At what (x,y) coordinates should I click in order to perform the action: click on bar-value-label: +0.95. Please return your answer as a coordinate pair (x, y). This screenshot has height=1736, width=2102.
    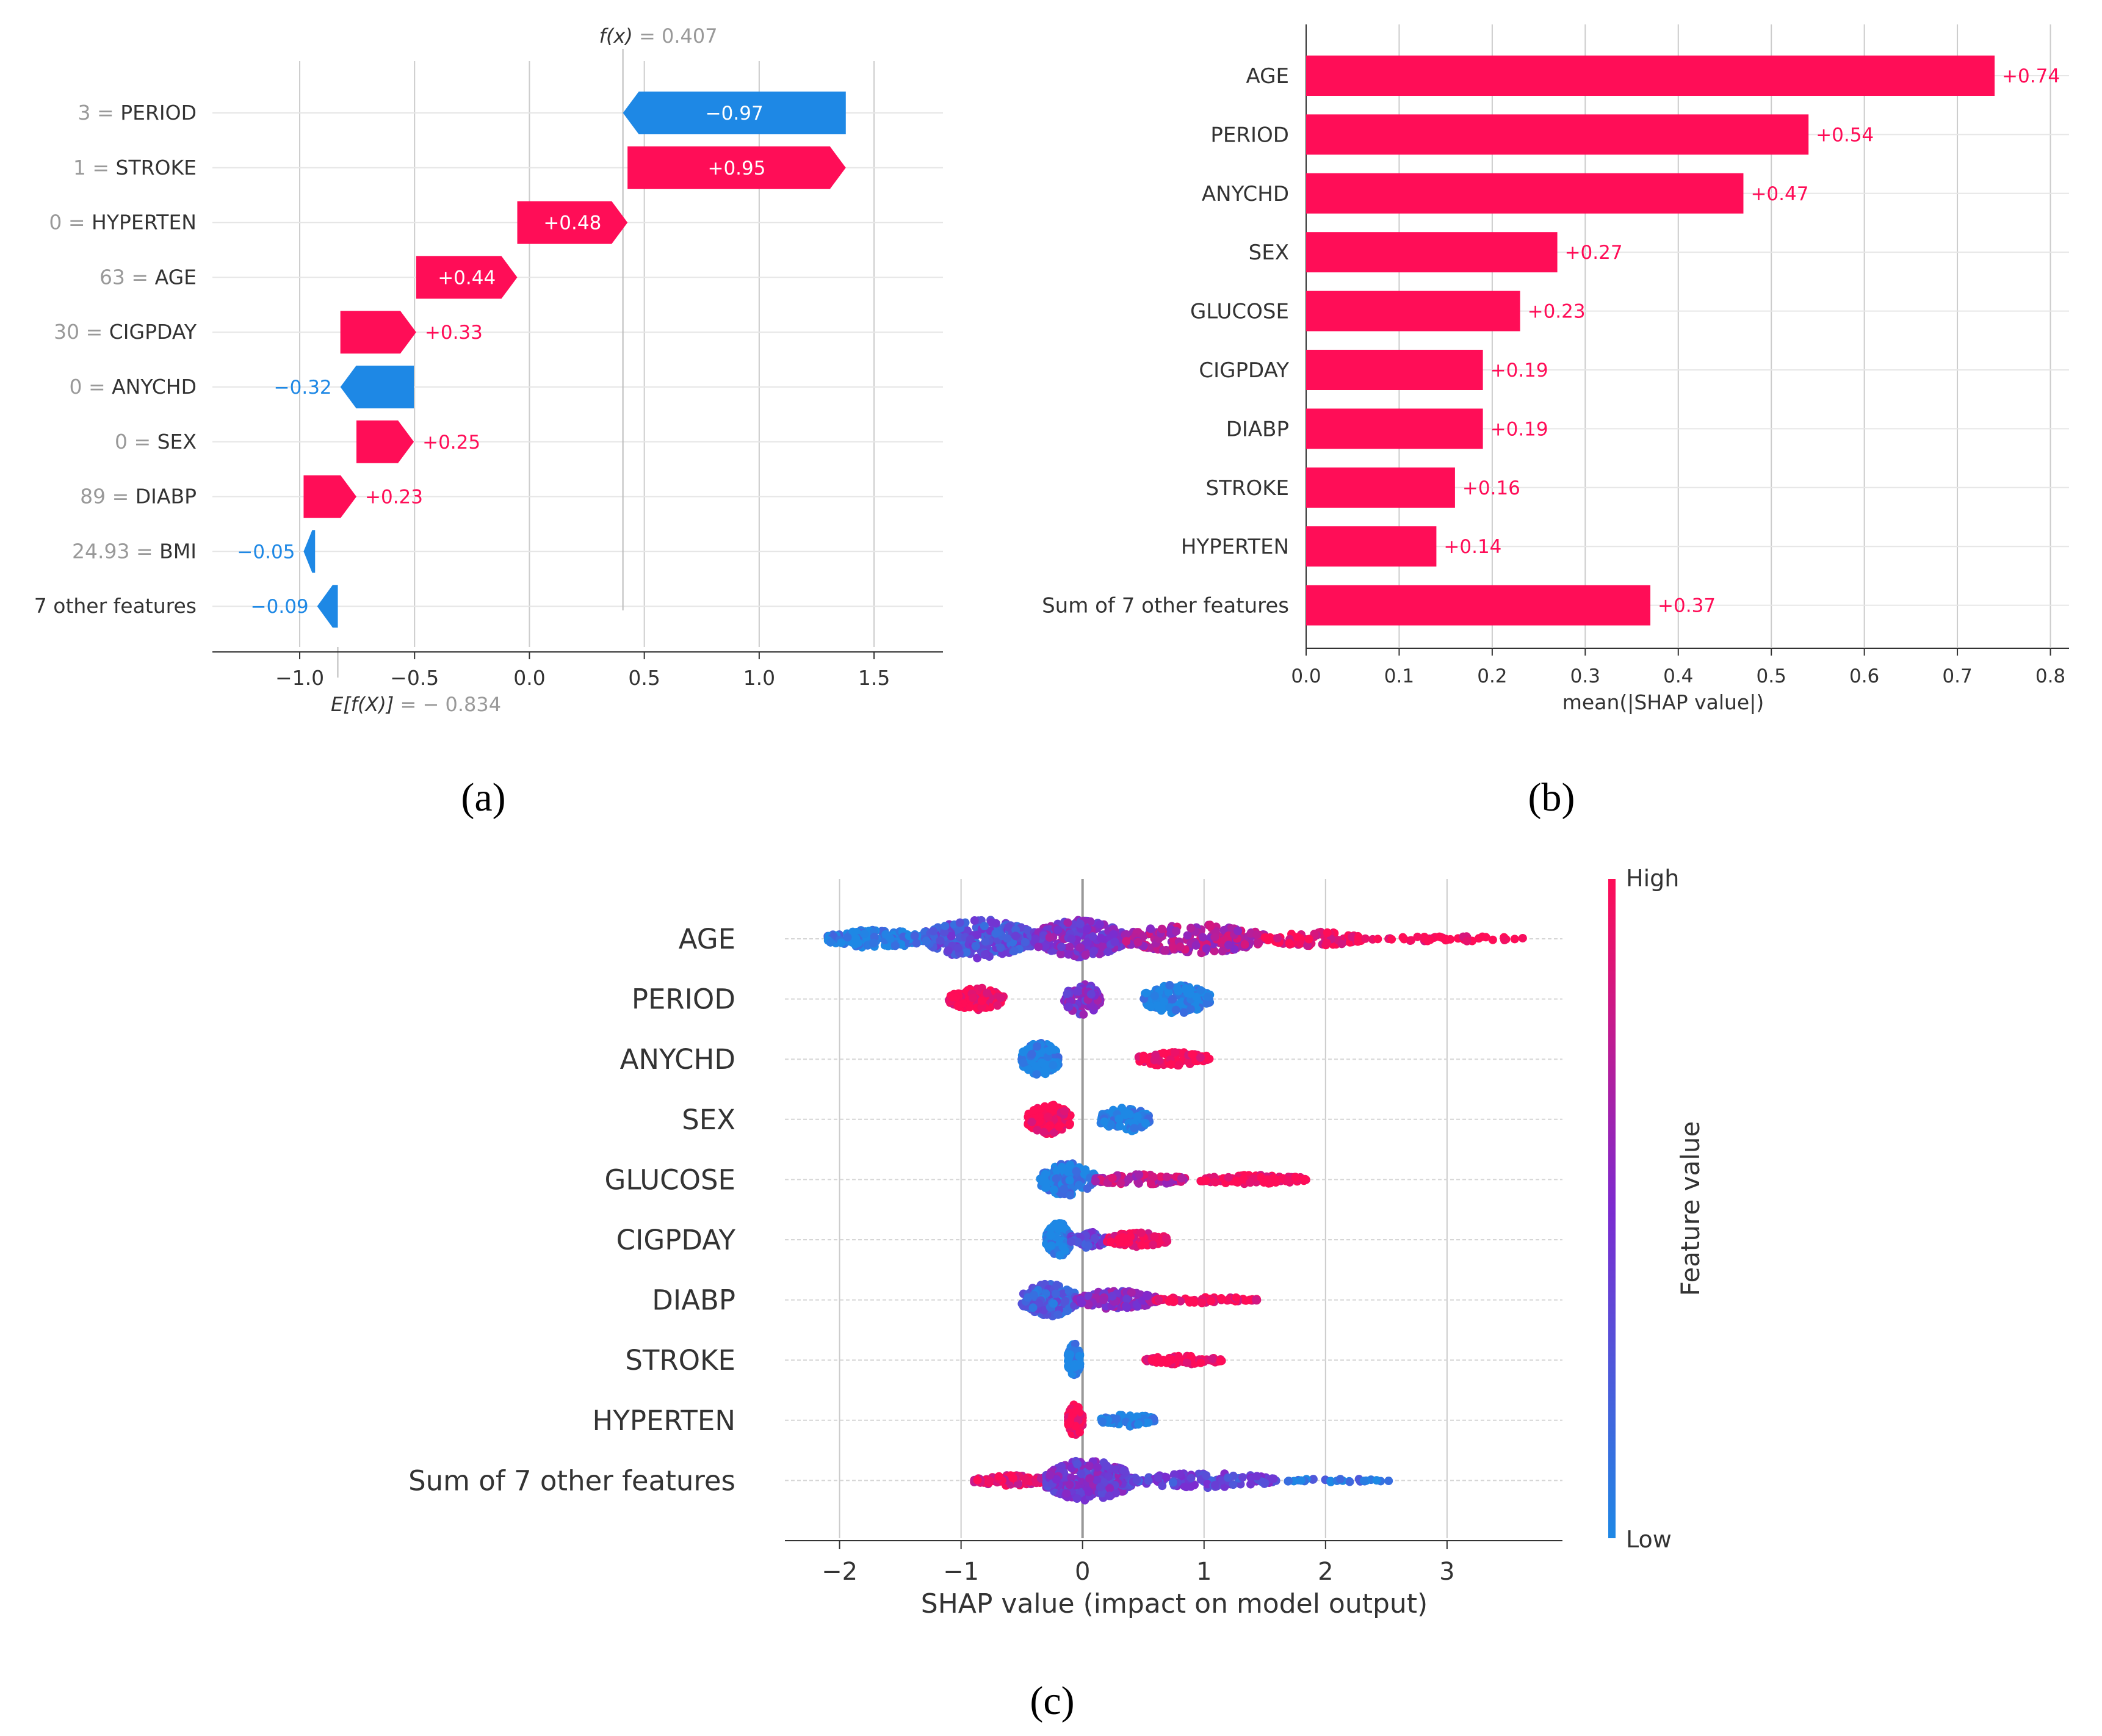
    Looking at the image, I should click on (736, 168).